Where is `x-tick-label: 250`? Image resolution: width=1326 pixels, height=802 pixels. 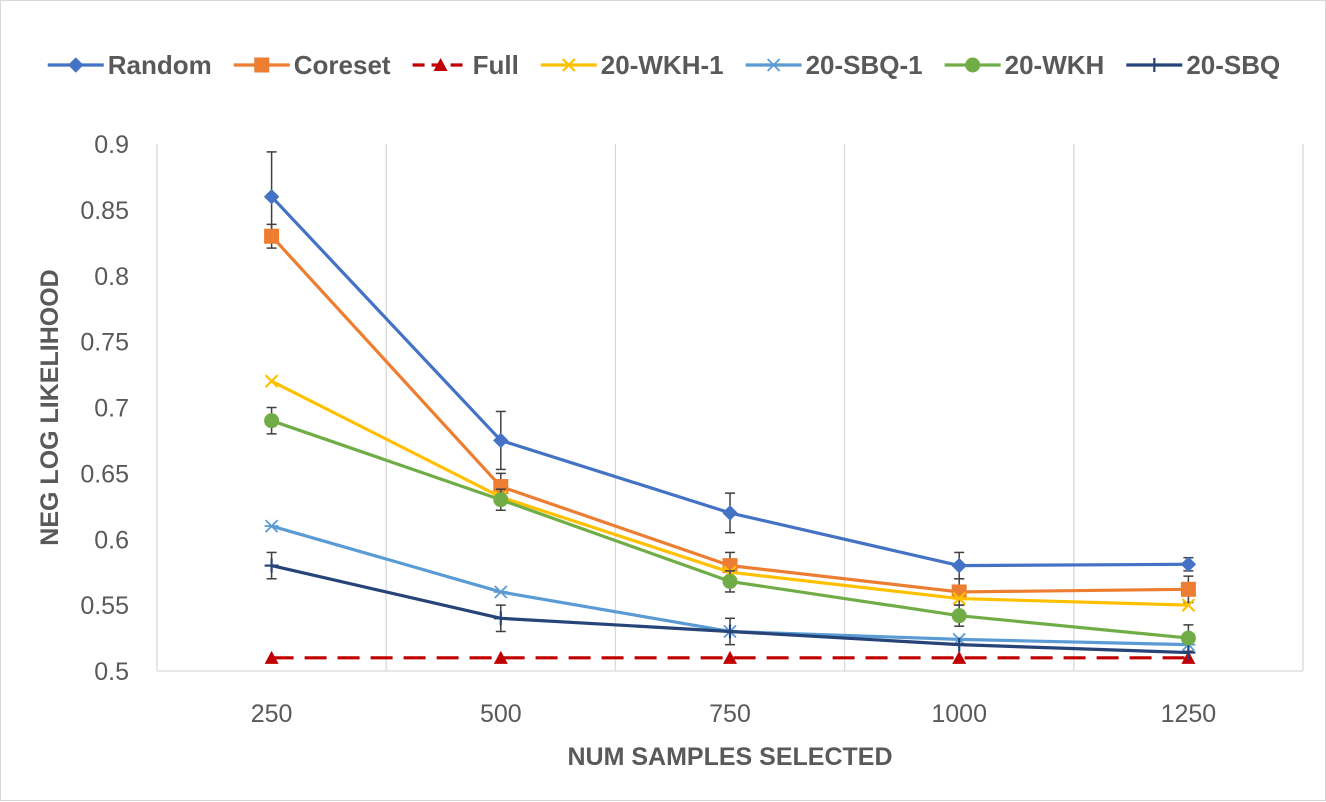
x-tick-label: 250 is located at coordinates (272, 714).